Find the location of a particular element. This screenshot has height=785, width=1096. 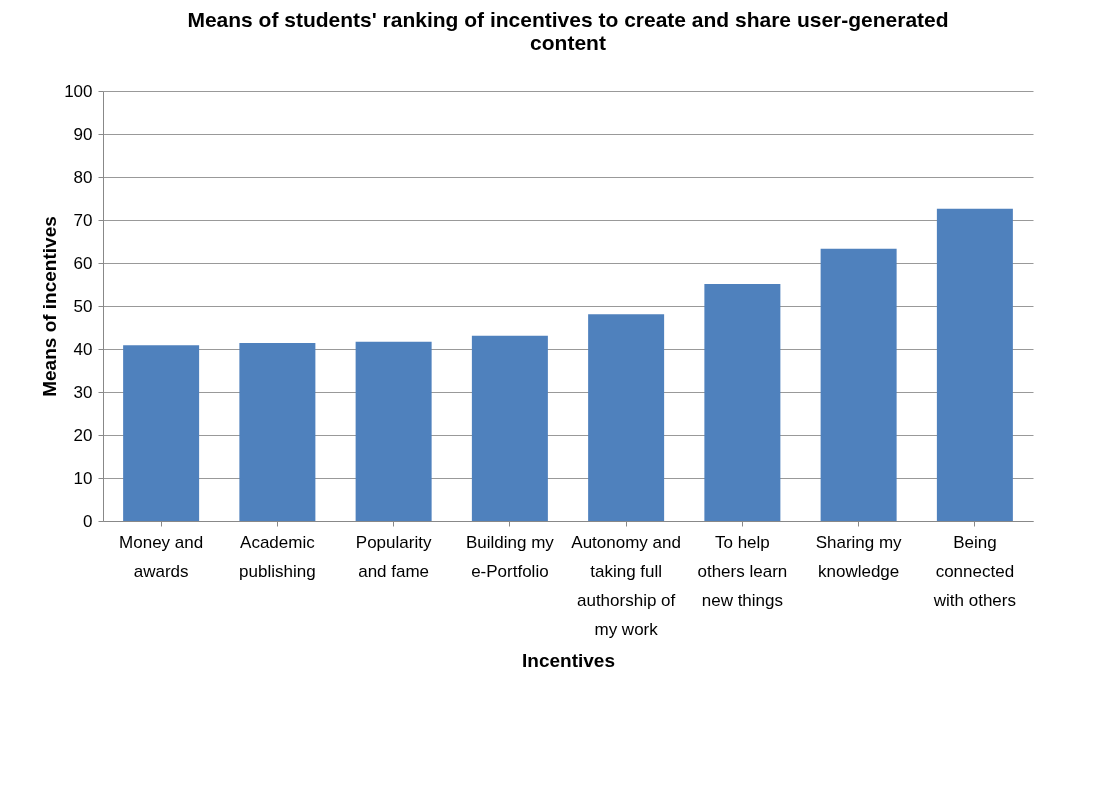

y-tick-label: 70 is located at coordinates (83, 220).